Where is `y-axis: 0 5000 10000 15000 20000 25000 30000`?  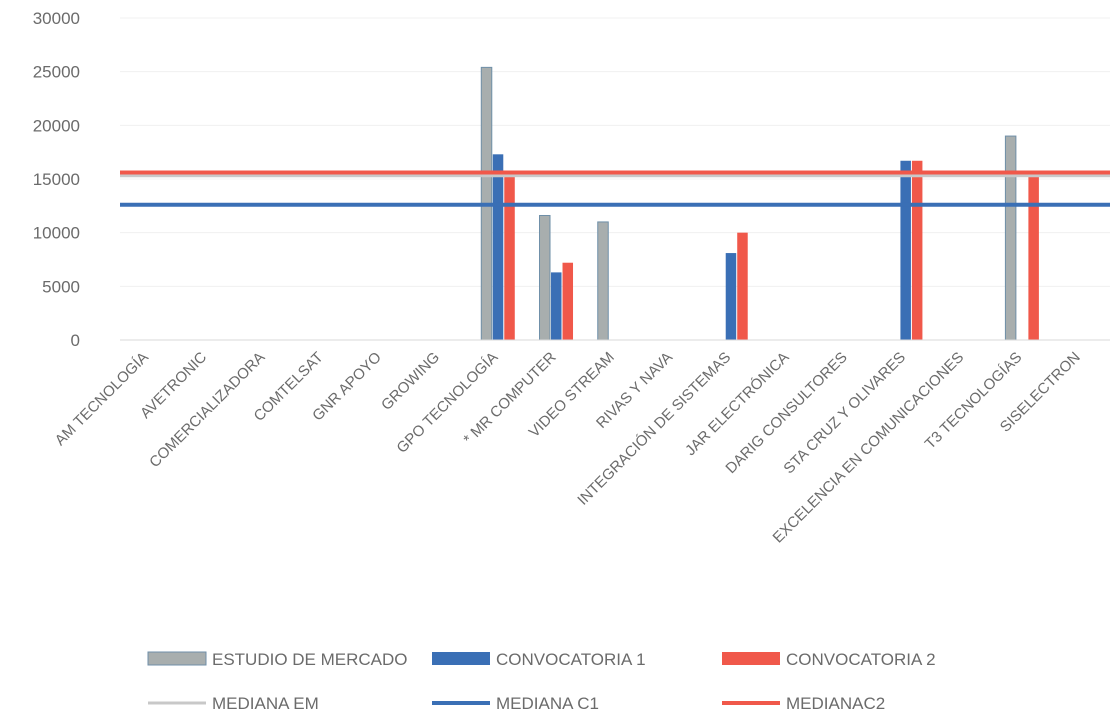 y-axis: 0 5000 10000 15000 20000 25000 30000 is located at coordinates (56, 179).